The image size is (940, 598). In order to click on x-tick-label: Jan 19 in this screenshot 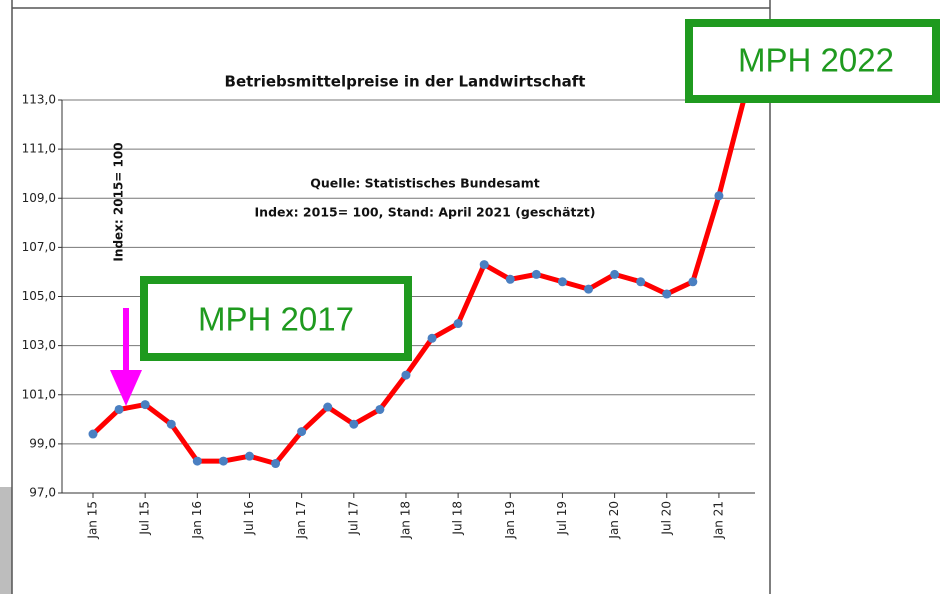, I will do `click(510, 520)`.